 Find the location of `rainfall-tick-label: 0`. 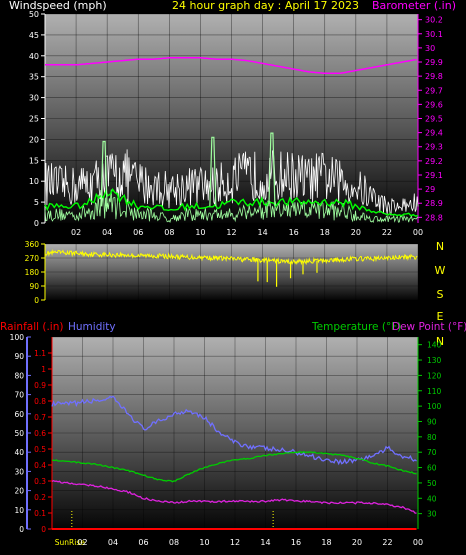

rainfall-tick-label: 0 is located at coordinates (43, 529).